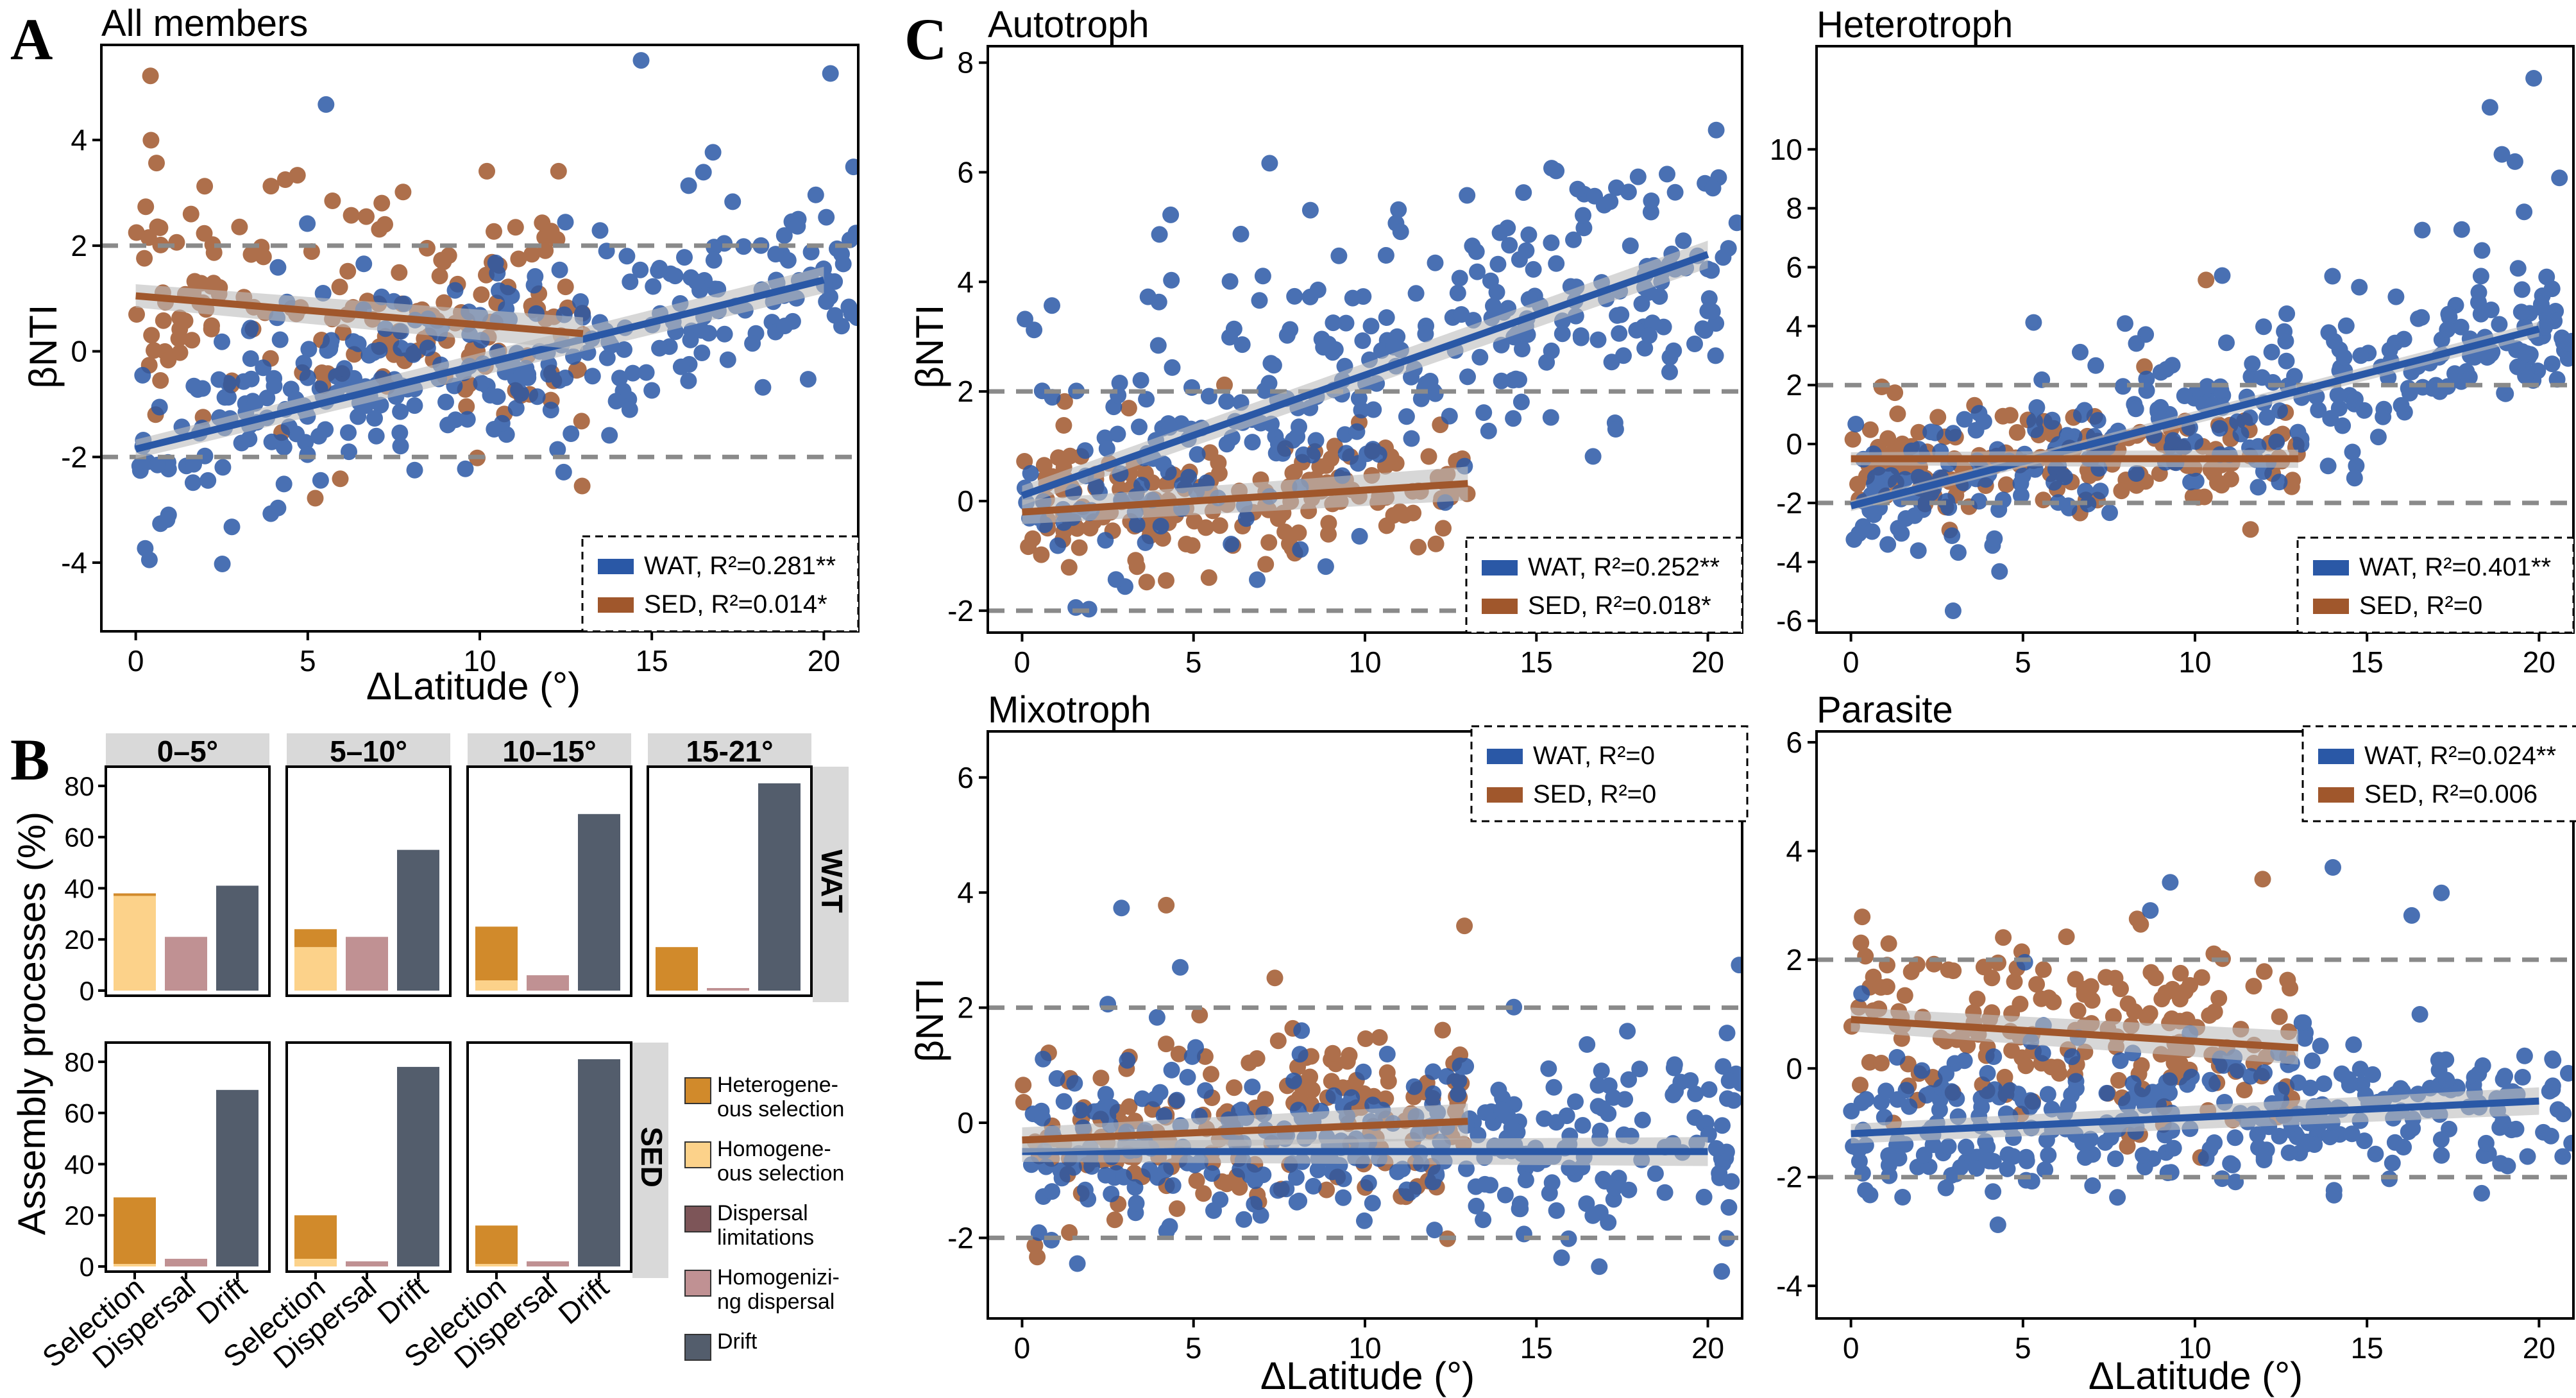 The width and height of the screenshot is (2576, 1398). I want to click on y-tick-label: 8, so click(965, 63).